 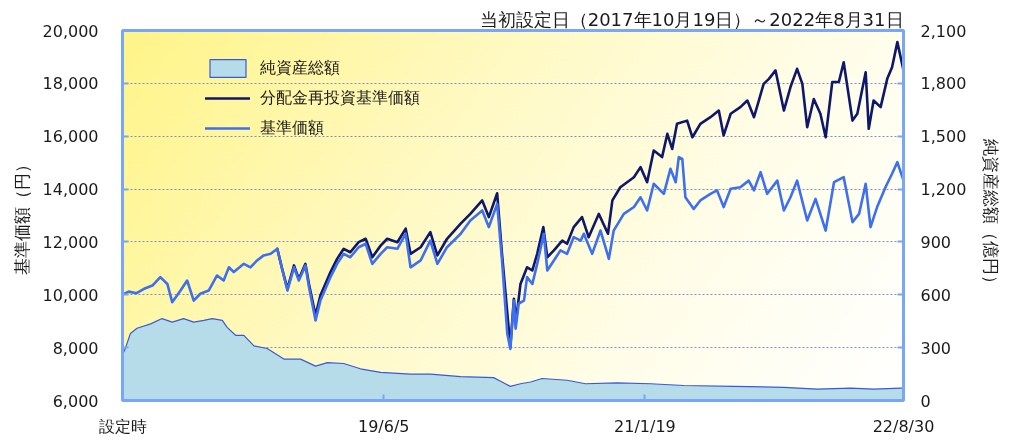 I want to click on y2-tick-label: 2,100, so click(x=943, y=31).